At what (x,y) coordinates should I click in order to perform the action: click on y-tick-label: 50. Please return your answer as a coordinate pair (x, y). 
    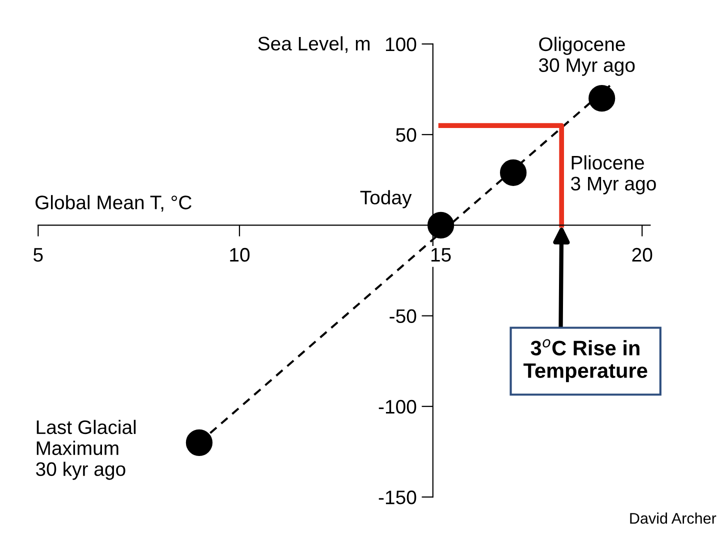
    Looking at the image, I should click on (406, 135).